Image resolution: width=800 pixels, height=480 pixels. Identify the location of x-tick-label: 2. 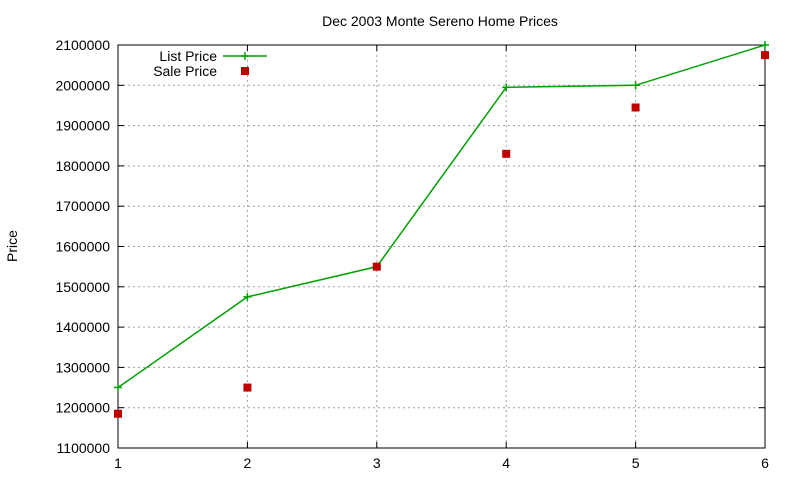
(248, 463).